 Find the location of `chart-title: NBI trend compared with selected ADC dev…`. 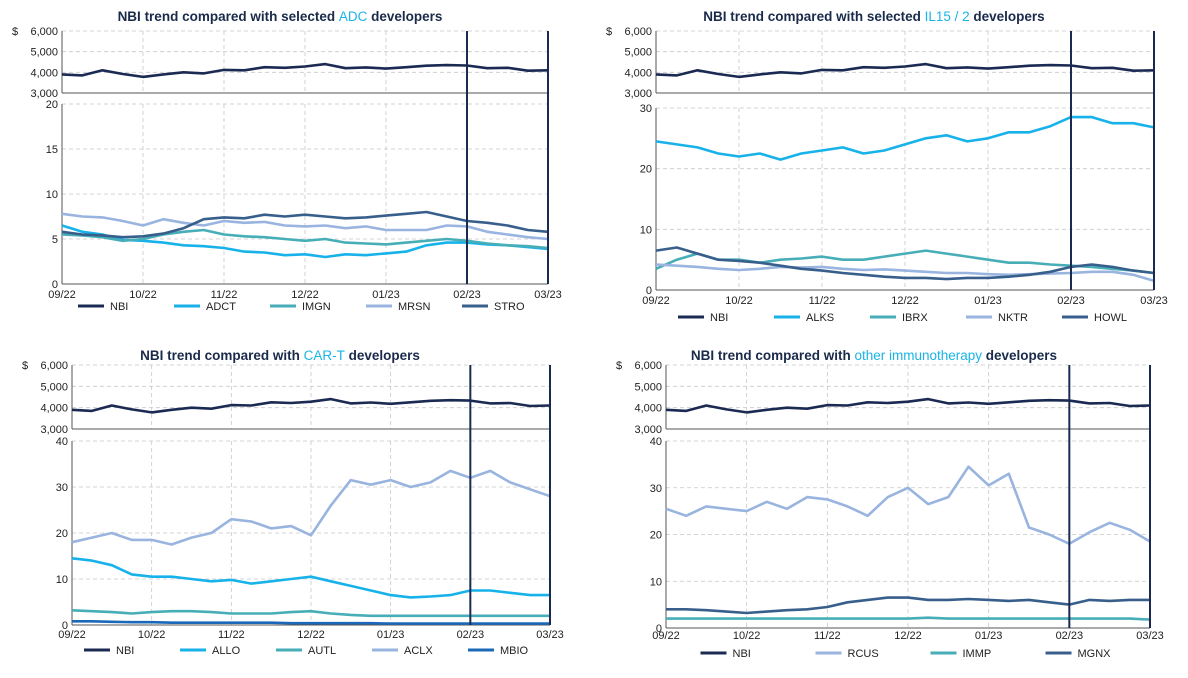

chart-title: NBI trend compared with selected ADC dev… is located at coordinates (280, 16).